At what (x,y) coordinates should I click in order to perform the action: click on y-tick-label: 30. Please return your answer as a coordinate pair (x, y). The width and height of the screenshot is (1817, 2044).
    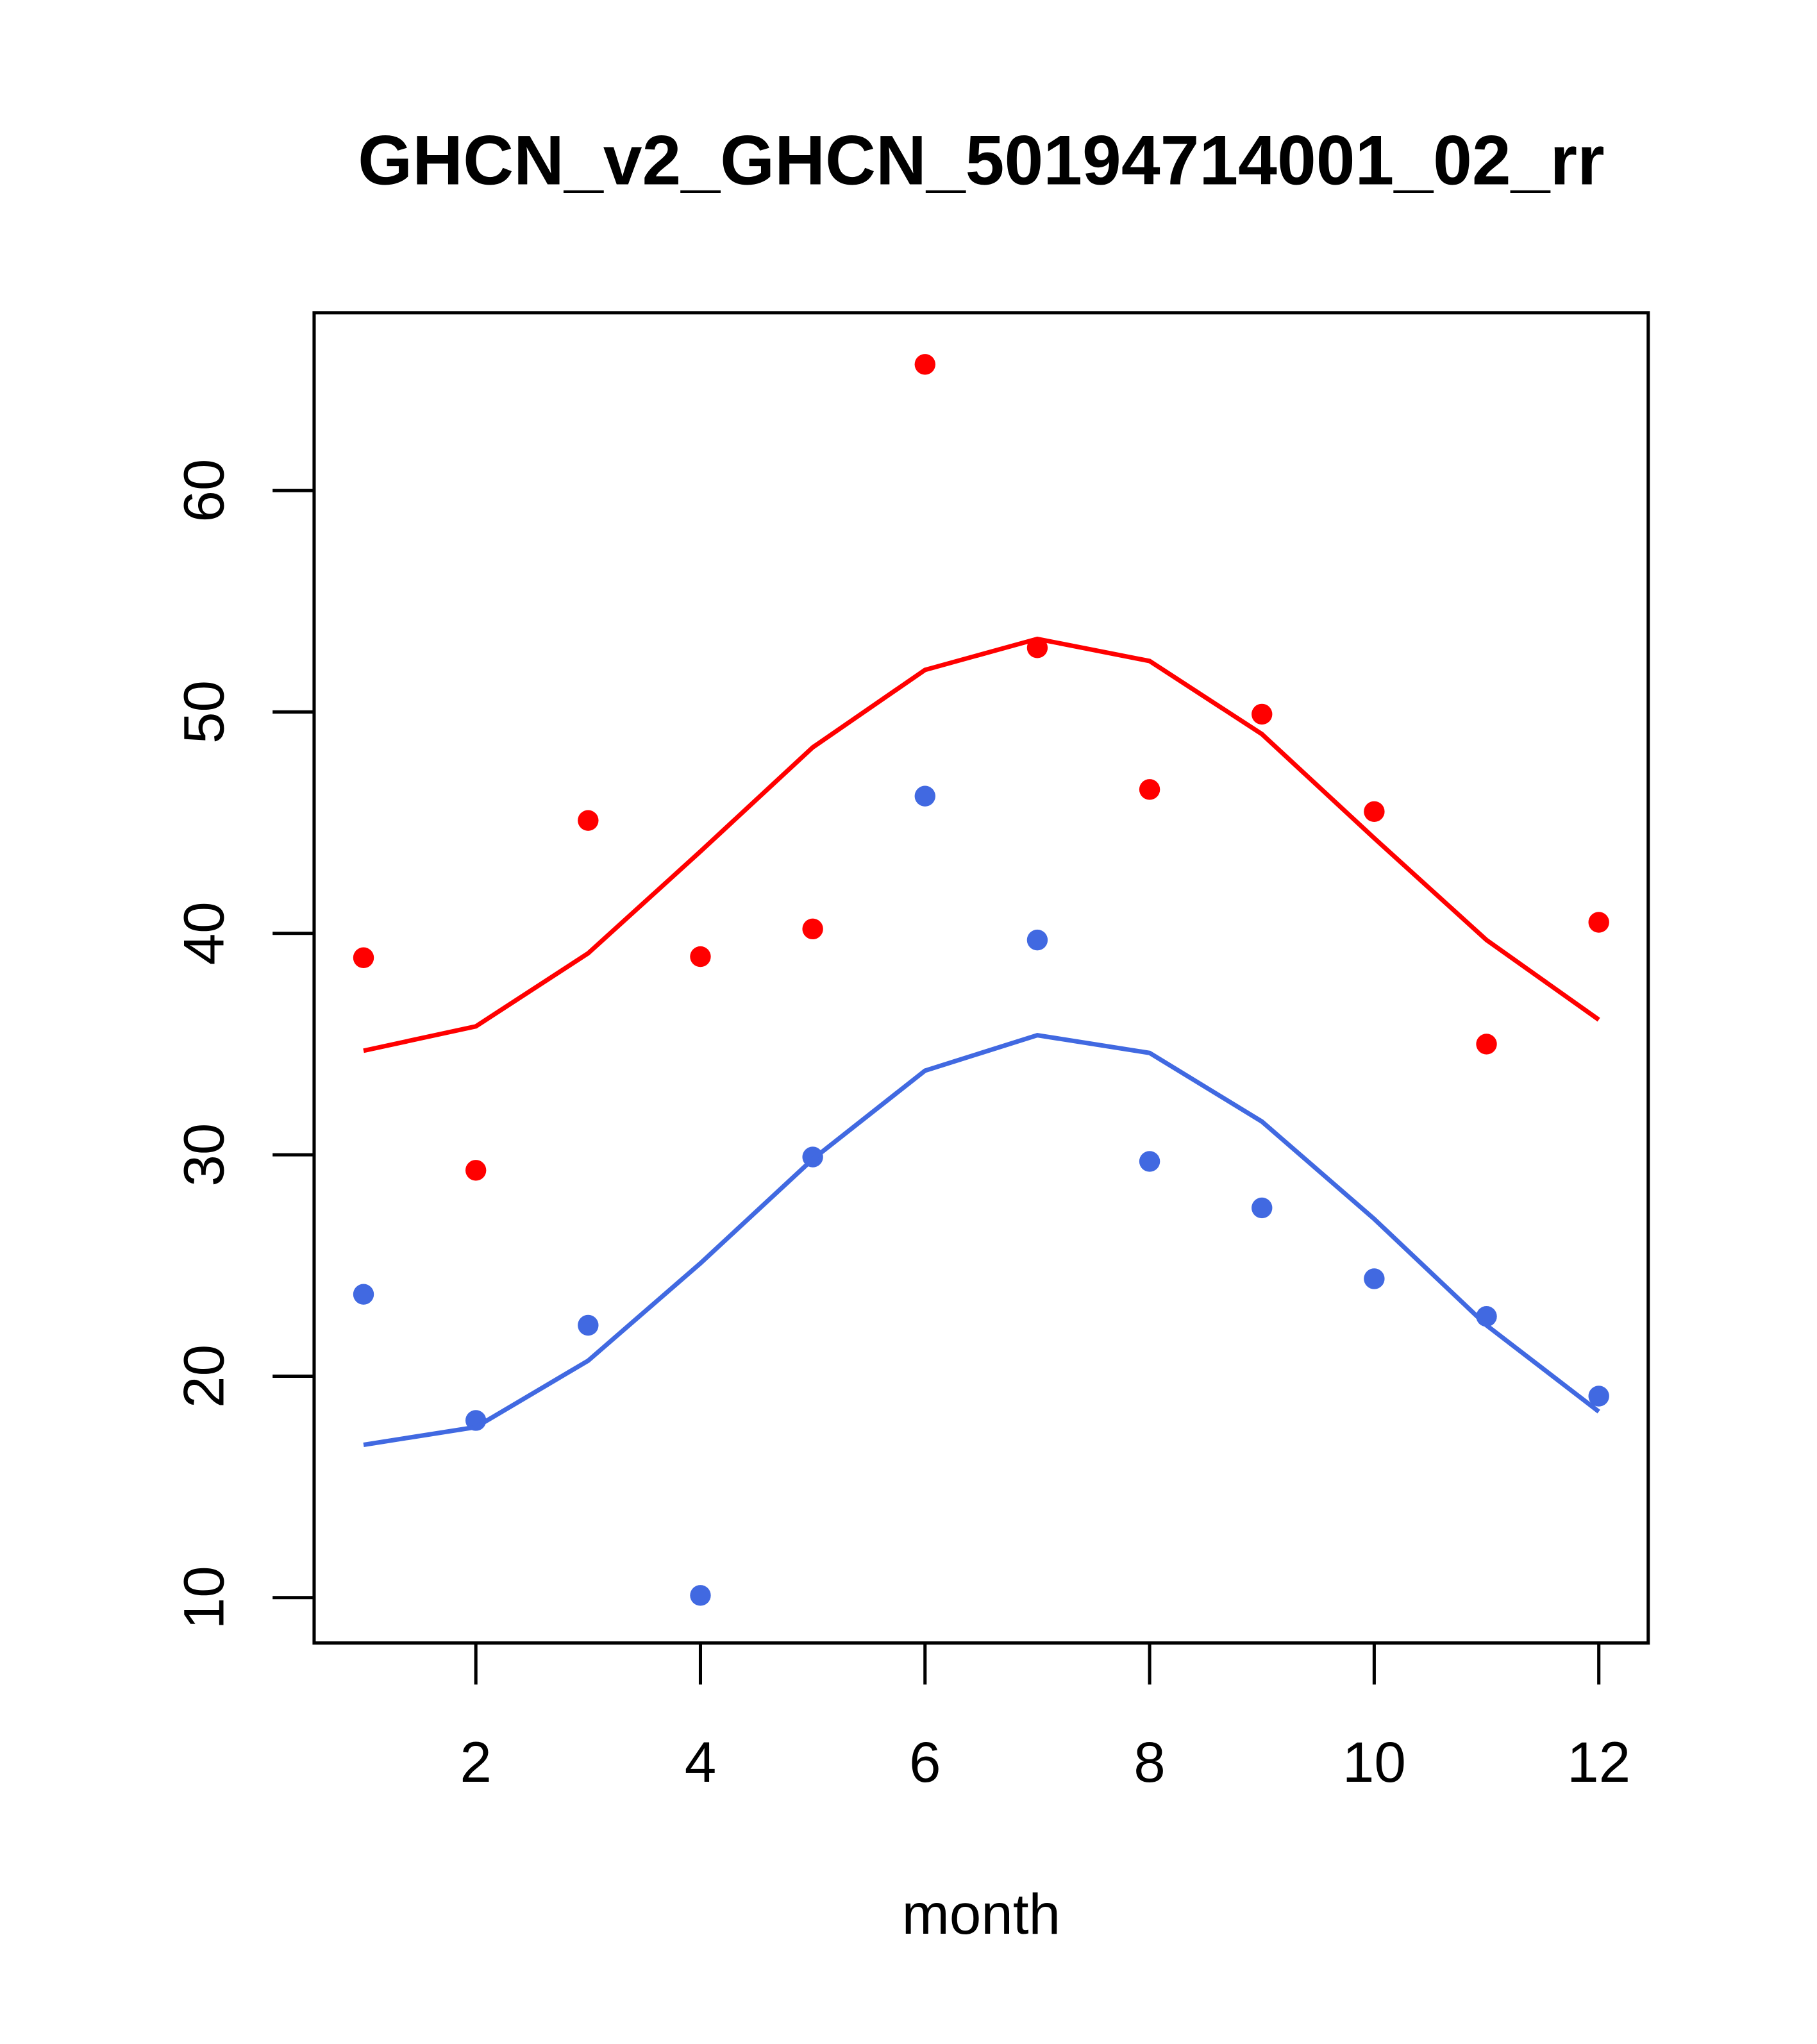
    Looking at the image, I should click on (203, 1155).